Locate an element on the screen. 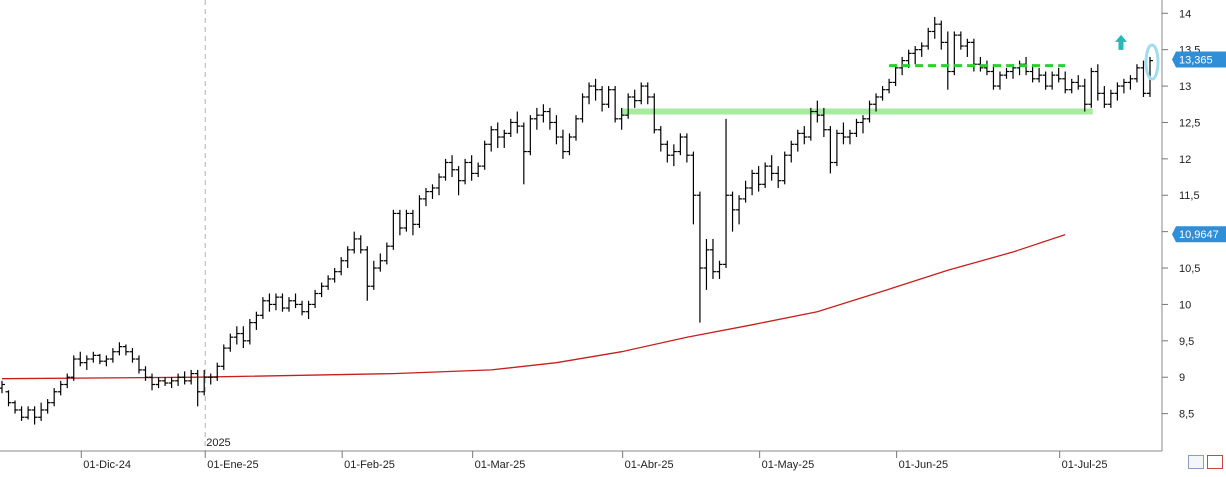 This screenshot has height=477, width=1226. x-tick-label: 01-Dic-24 is located at coordinates (107, 465).